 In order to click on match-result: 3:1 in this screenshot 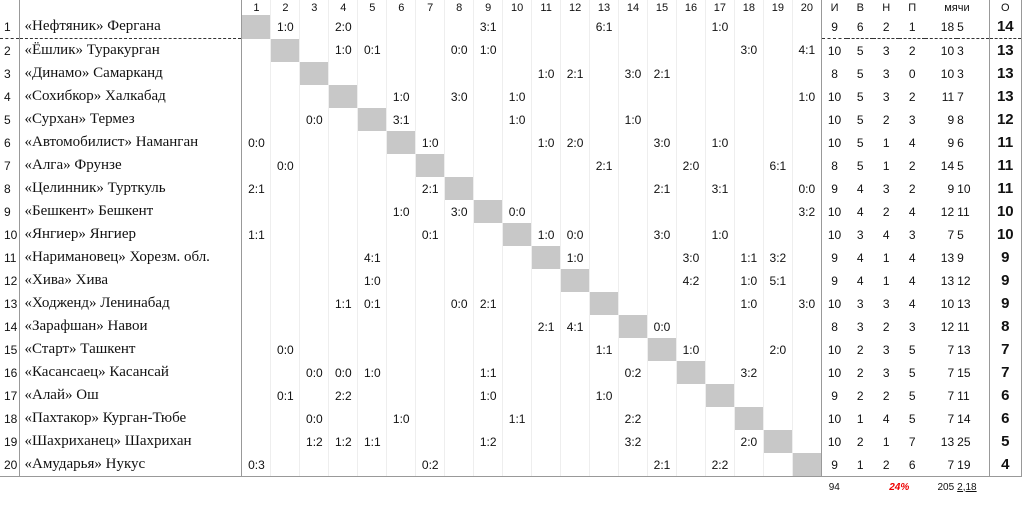, I will do `click(401, 119)`.